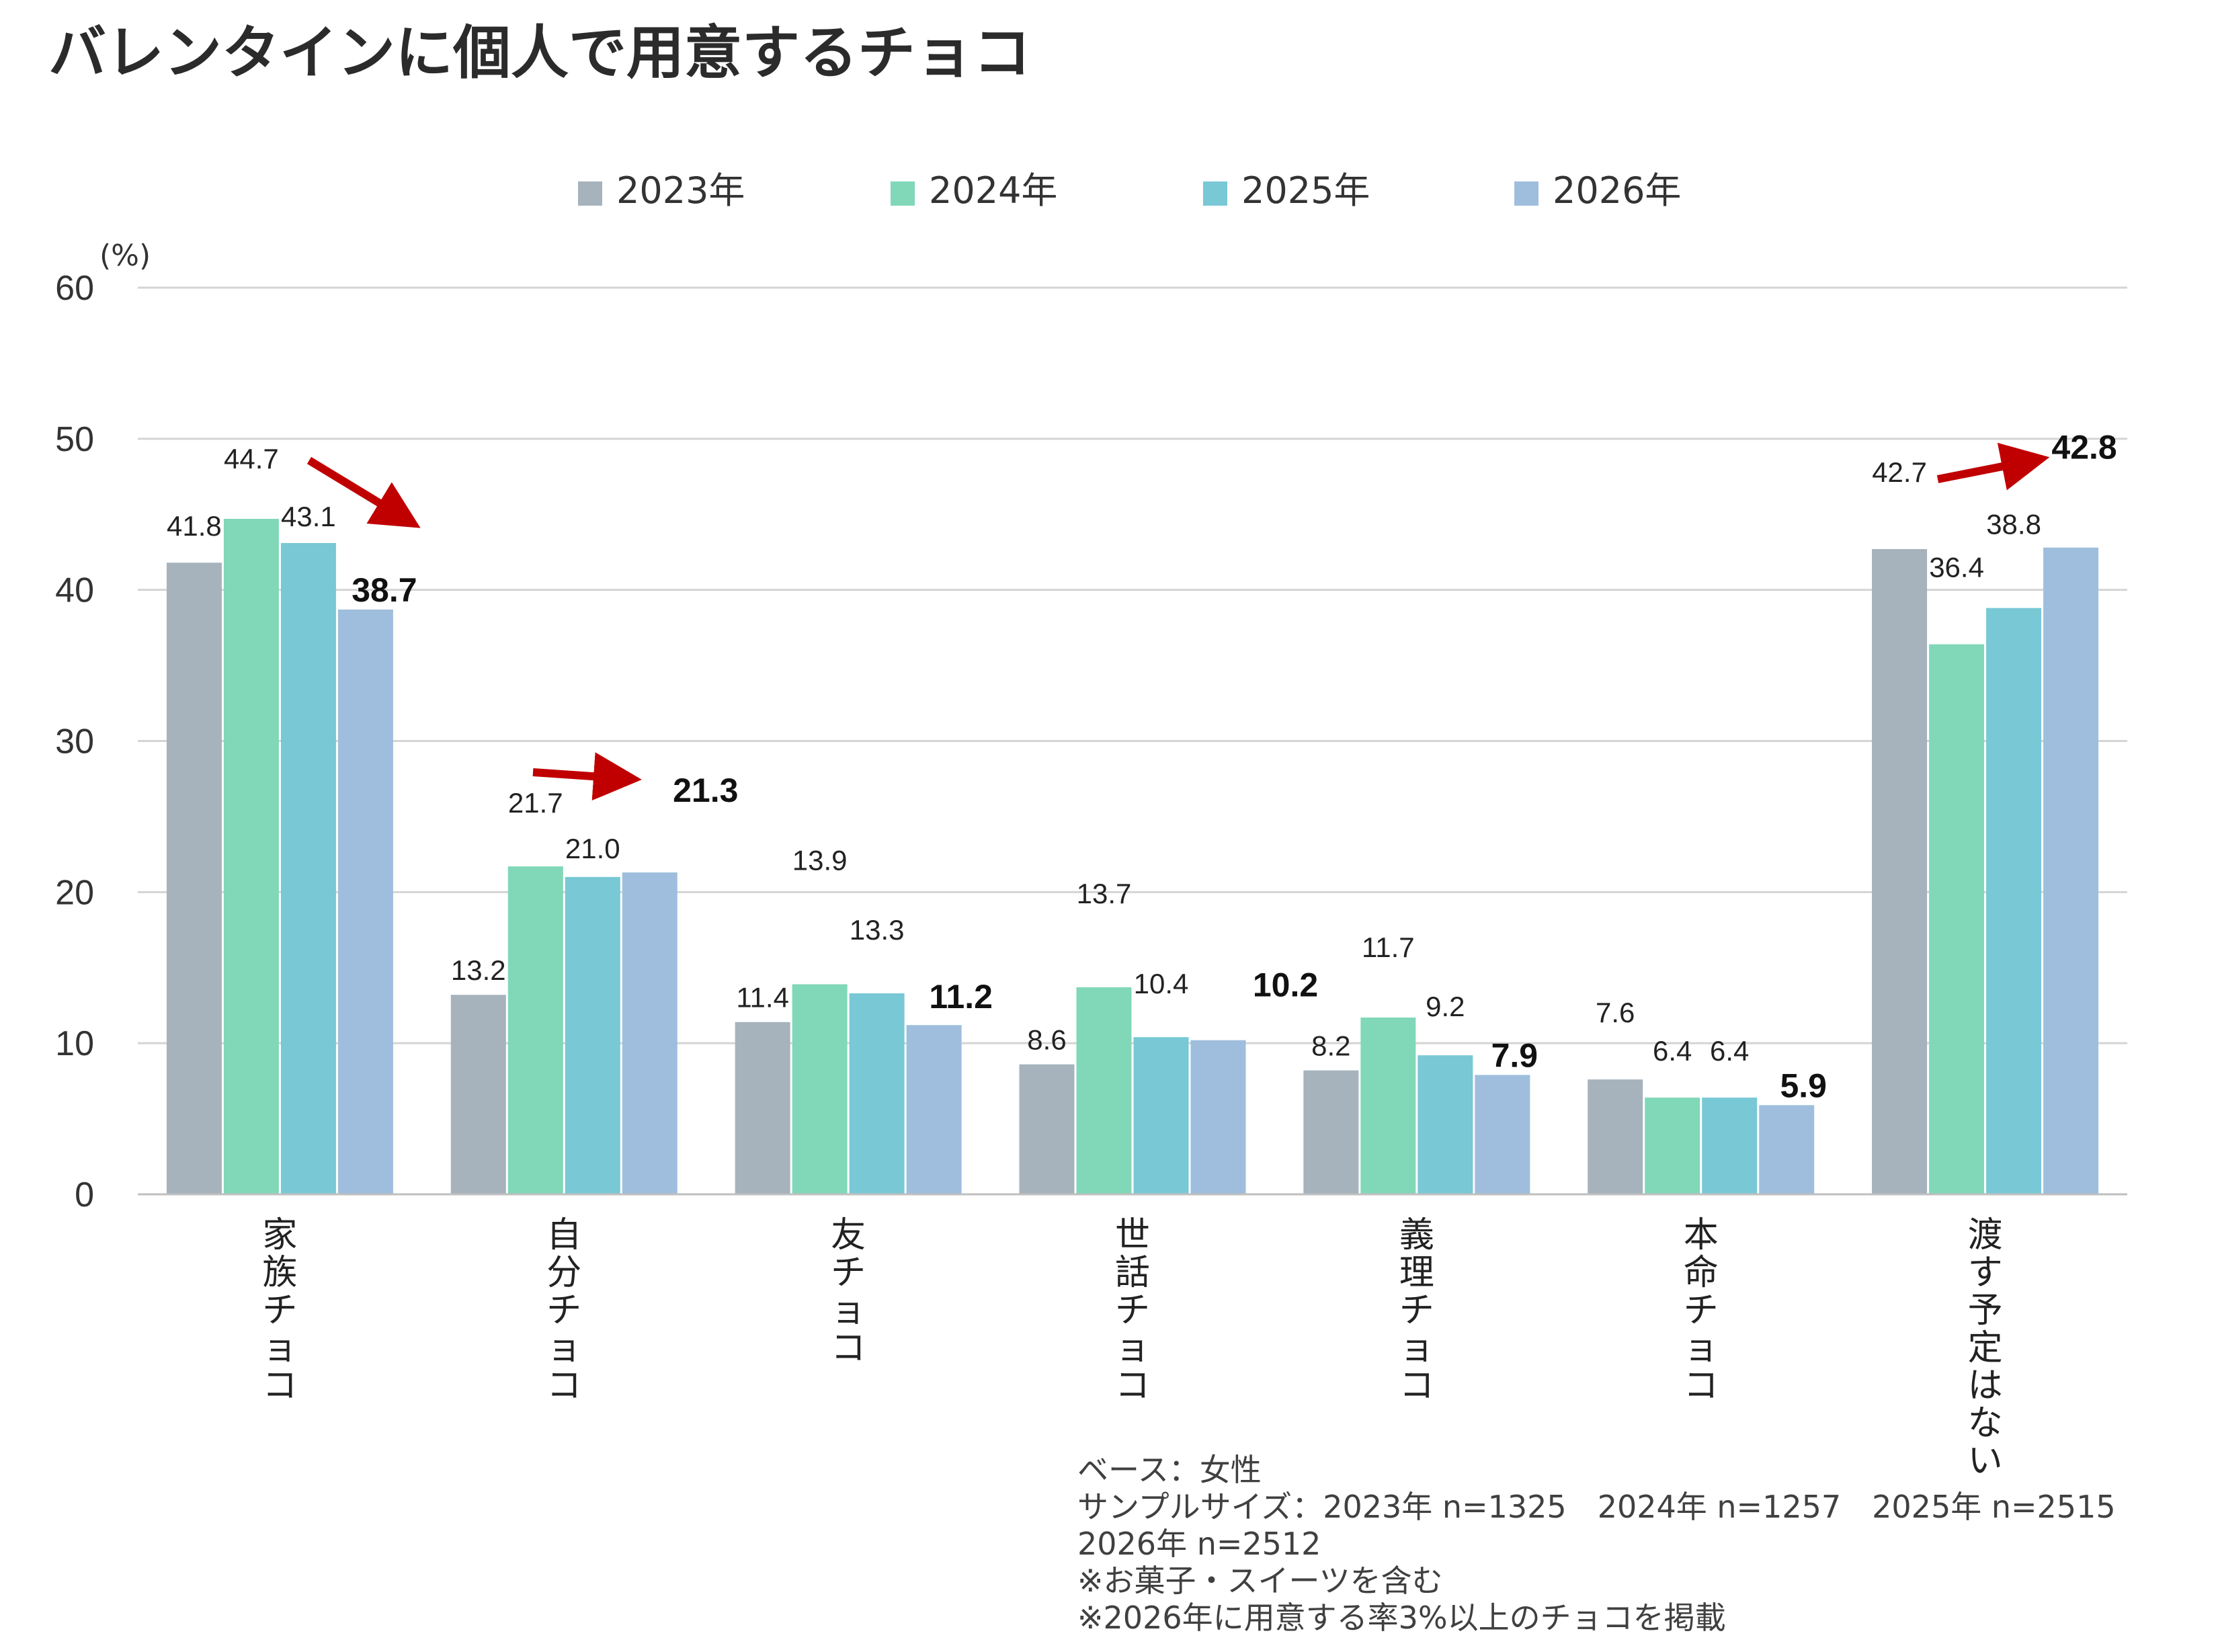 The height and width of the screenshot is (1652, 2218). What do you see at coordinates (1956, 567) in the screenshot?
I see `data-label: 36.4` at bounding box center [1956, 567].